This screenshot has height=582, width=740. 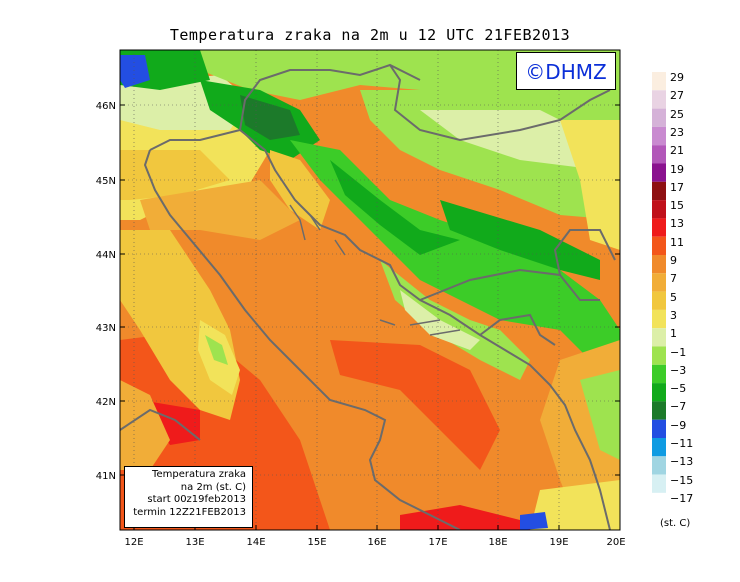 What do you see at coordinates (106, 181) in the screenshot?
I see `lat-tick-label: 45N` at bounding box center [106, 181].